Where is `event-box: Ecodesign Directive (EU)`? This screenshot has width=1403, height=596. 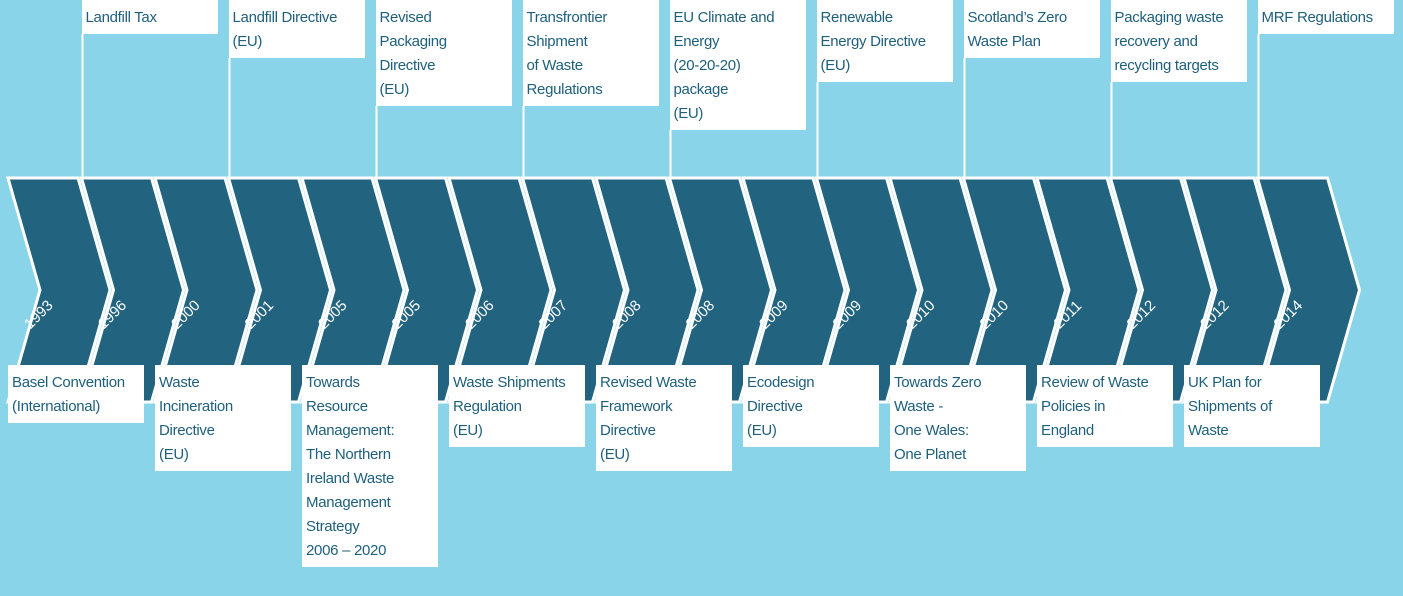 event-box: Ecodesign Directive (EU) is located at coordinates (811, 406).